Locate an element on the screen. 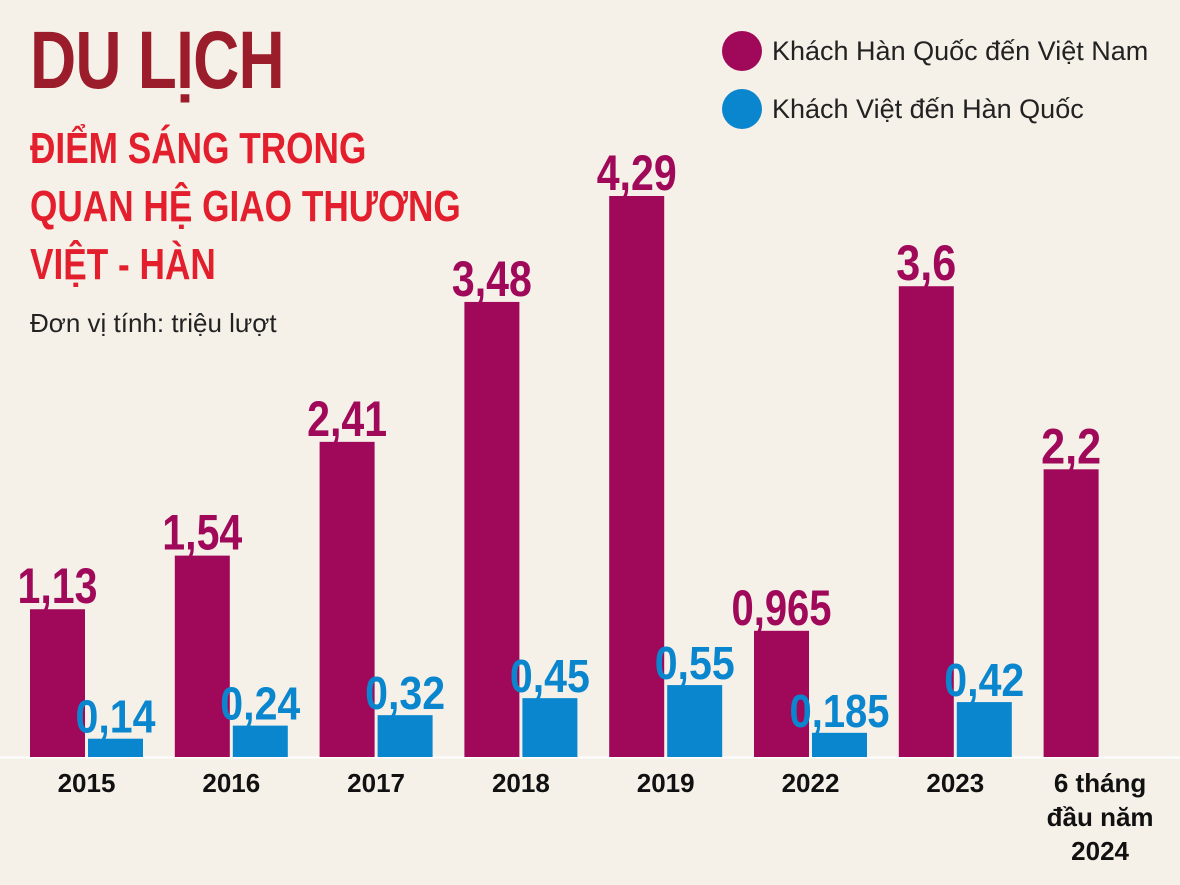 The height and width of the screenshot is (885, 1180). subtitle-line-2: QUAN HỆ GIAO THƯƠNG is located at coordinates (245, 206).